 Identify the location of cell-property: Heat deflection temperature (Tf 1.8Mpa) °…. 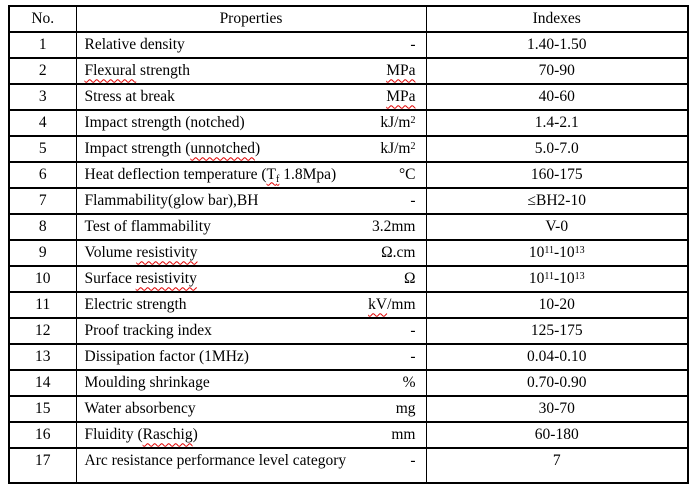
(251, 175).